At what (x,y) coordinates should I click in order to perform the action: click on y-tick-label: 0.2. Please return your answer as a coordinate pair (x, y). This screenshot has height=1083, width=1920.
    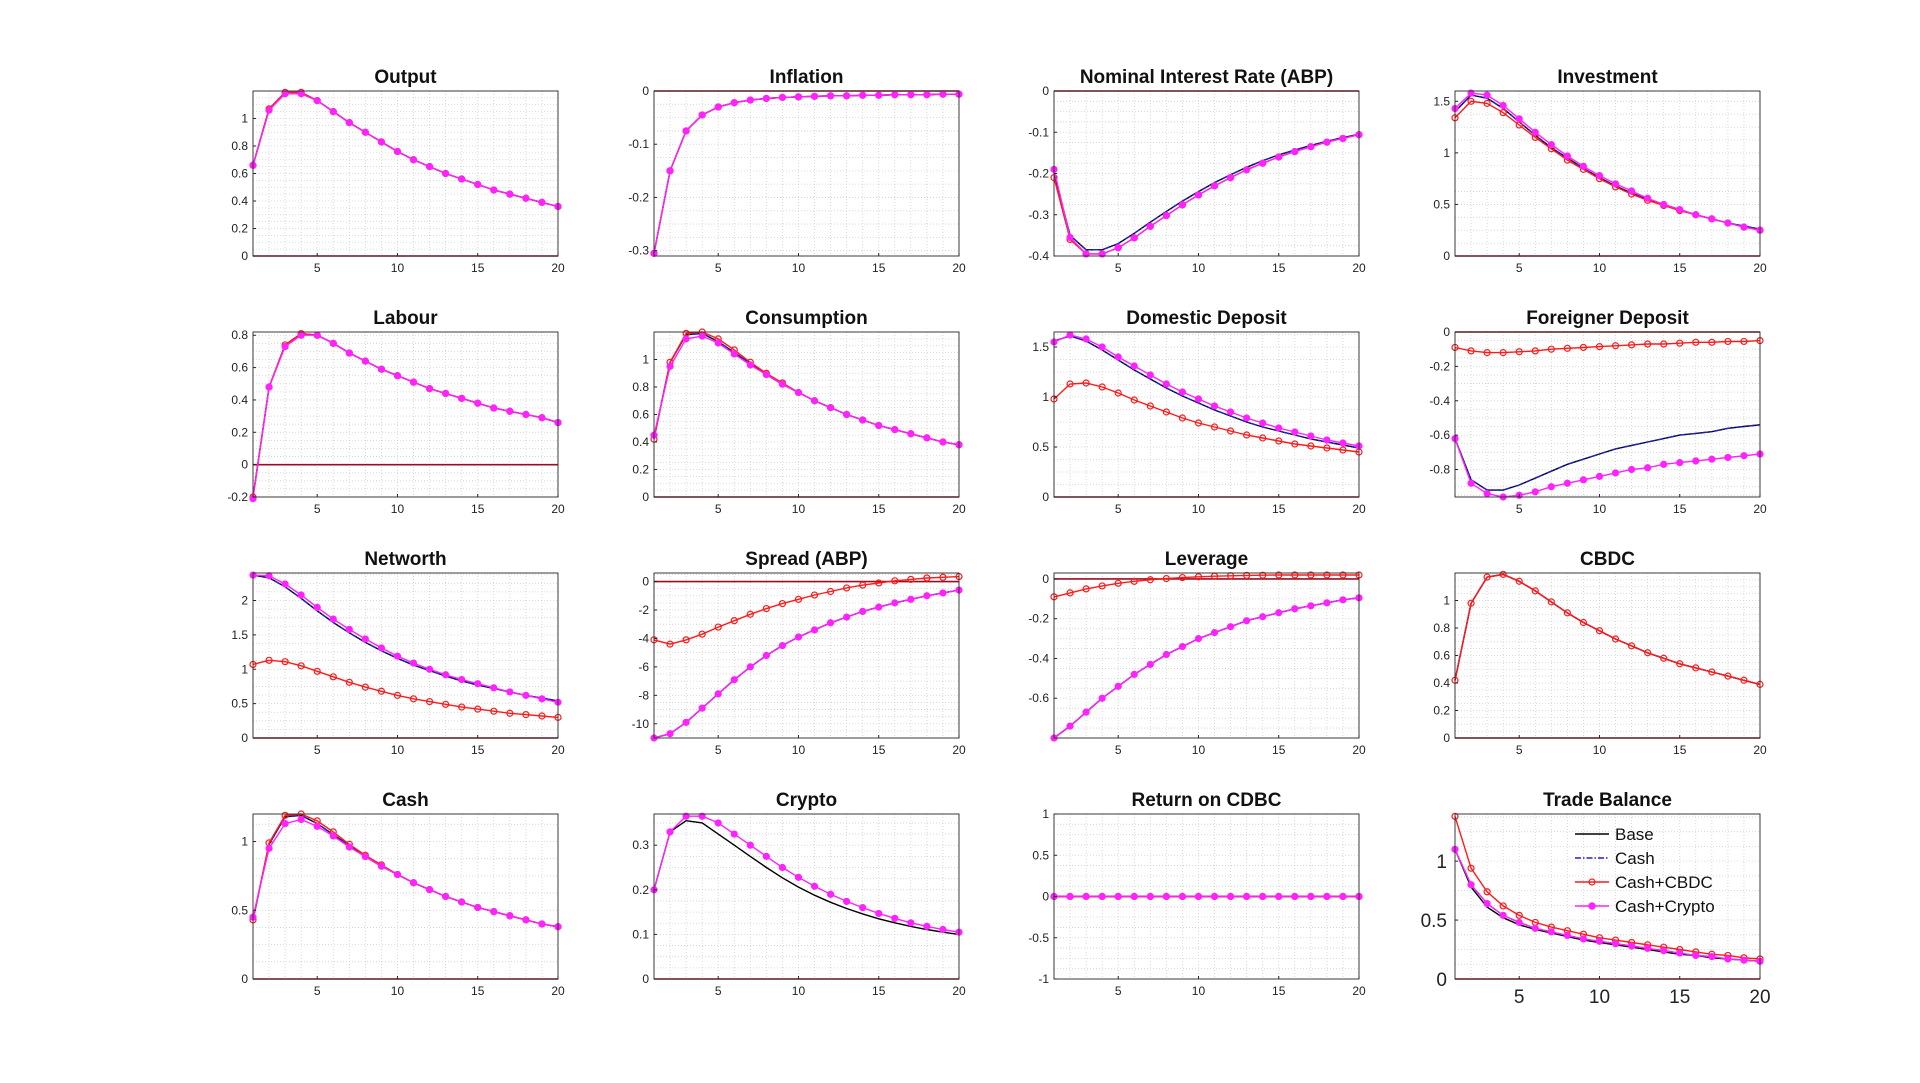
    Looking at the image, I should click on (239, 432).